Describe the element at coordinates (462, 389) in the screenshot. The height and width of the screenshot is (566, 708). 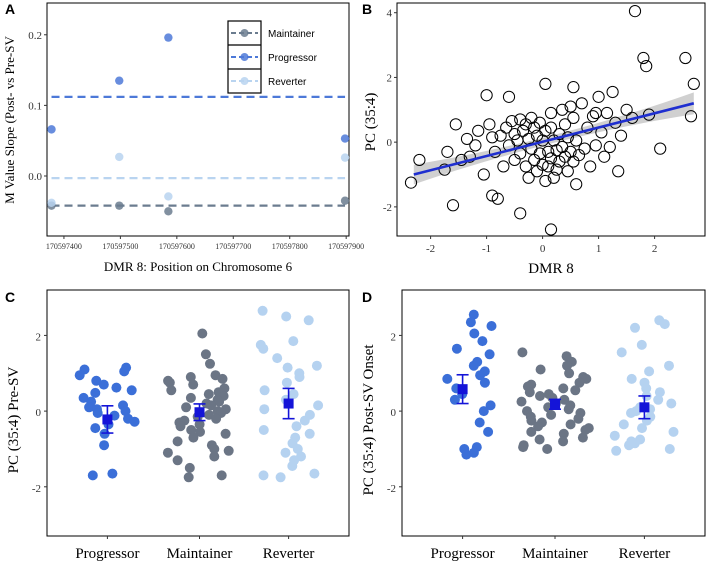
I see `mean-marker-progressor` at that location.